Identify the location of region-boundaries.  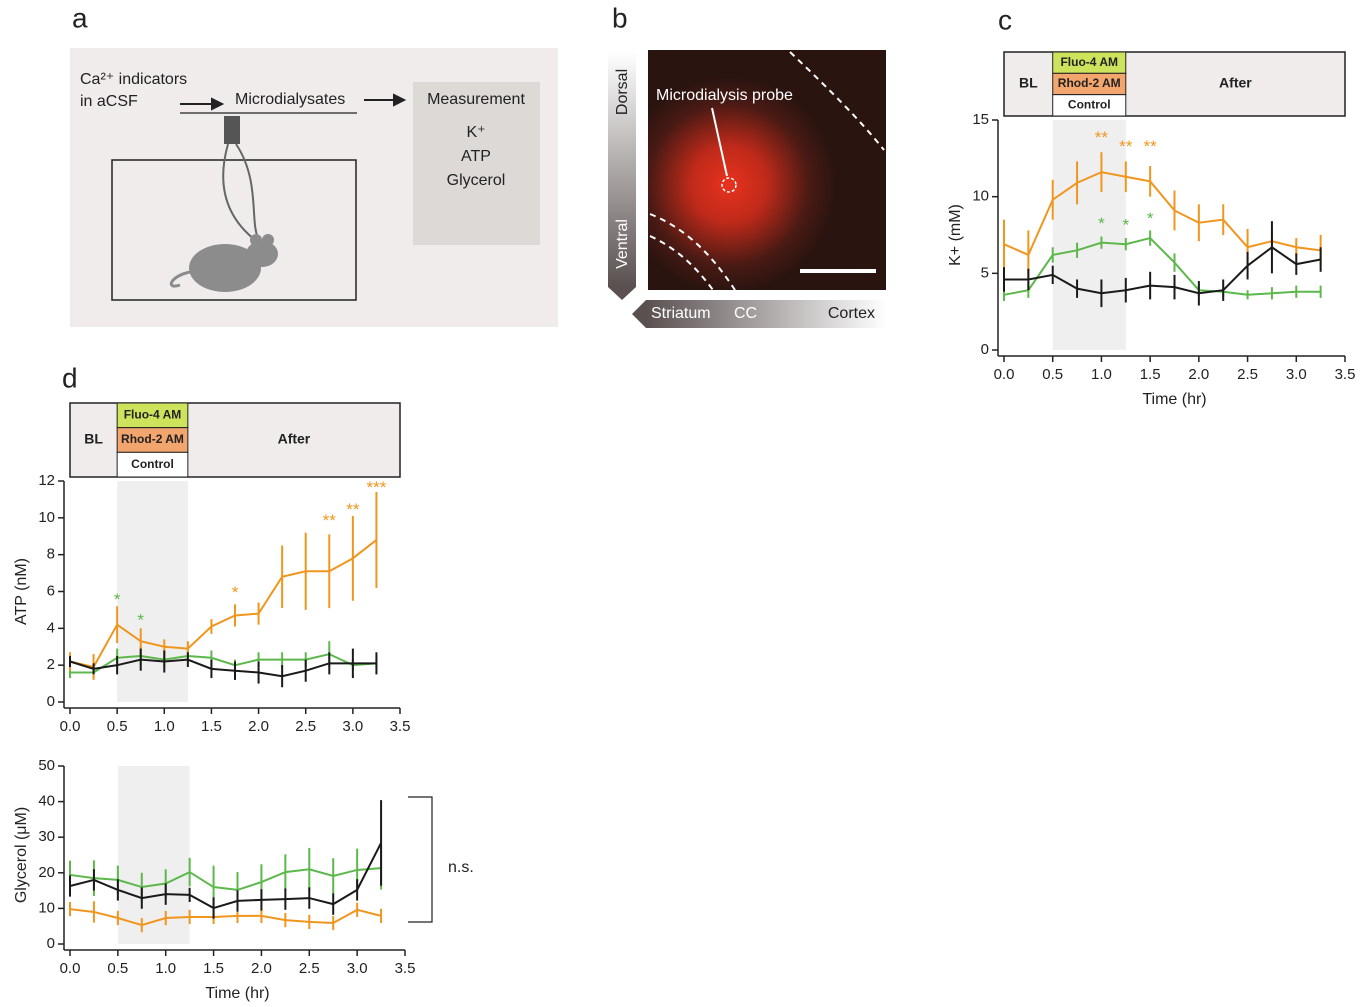
(767, 171).